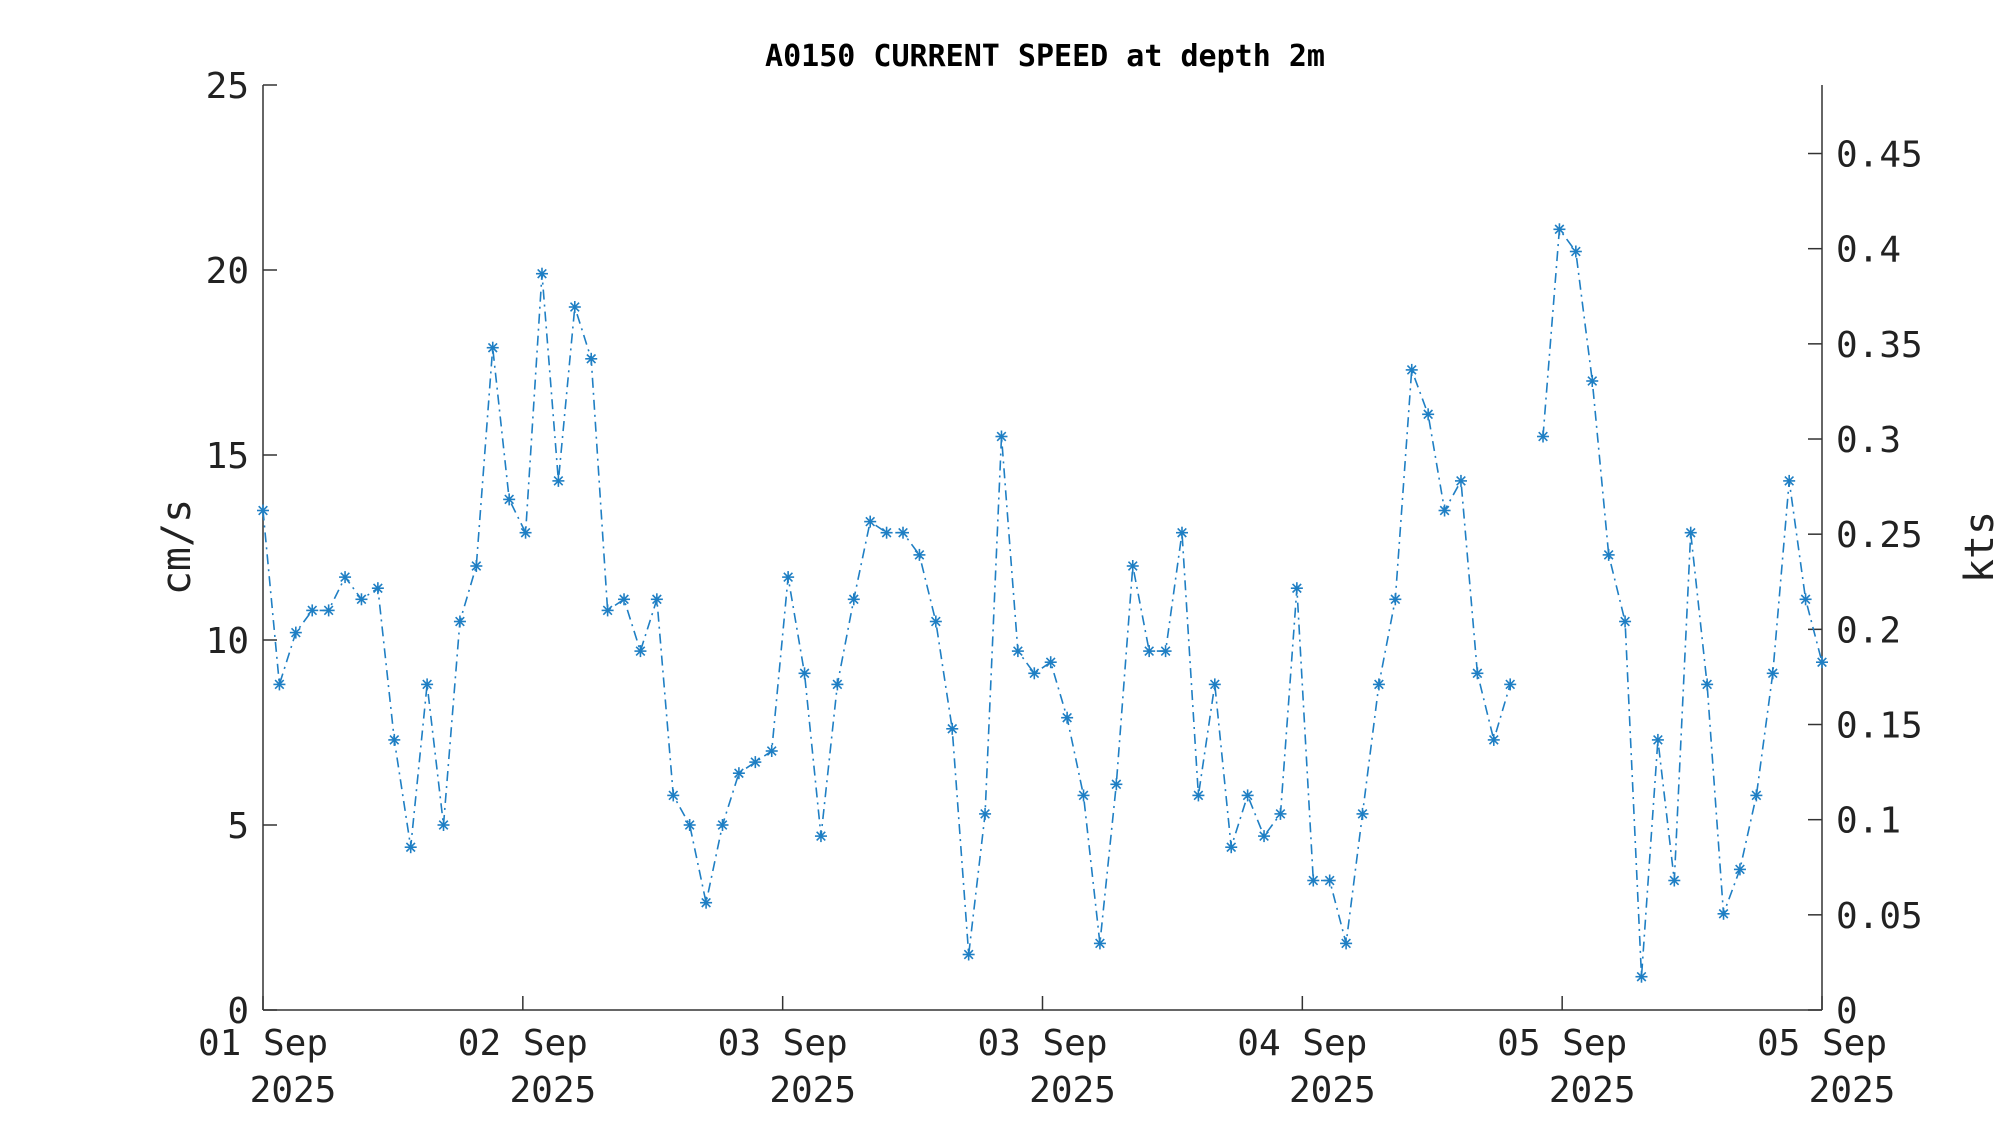  I want to click on y-axis-label: cm/s, so click(177, 547).